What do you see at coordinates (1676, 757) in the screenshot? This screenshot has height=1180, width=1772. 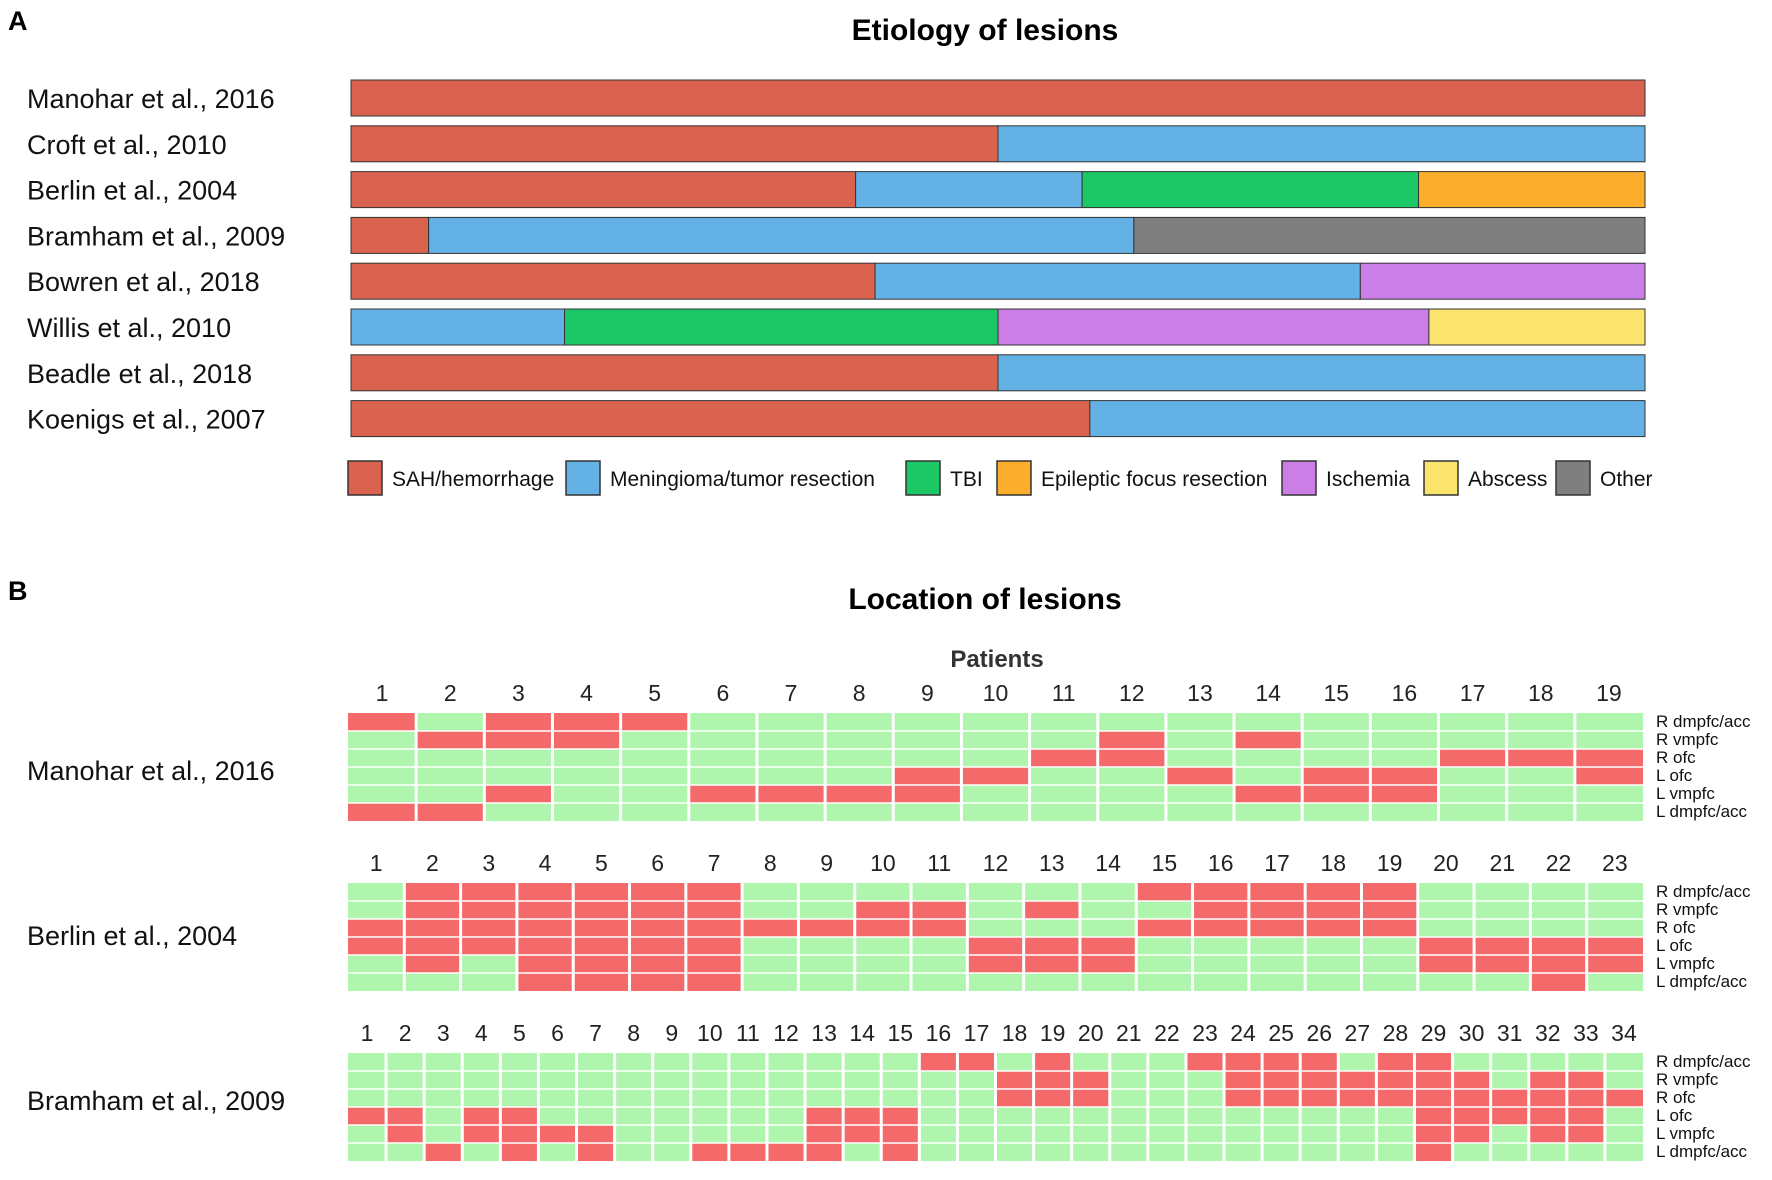 I see `row-label: R ofc` at bounding box center [1676, 757].